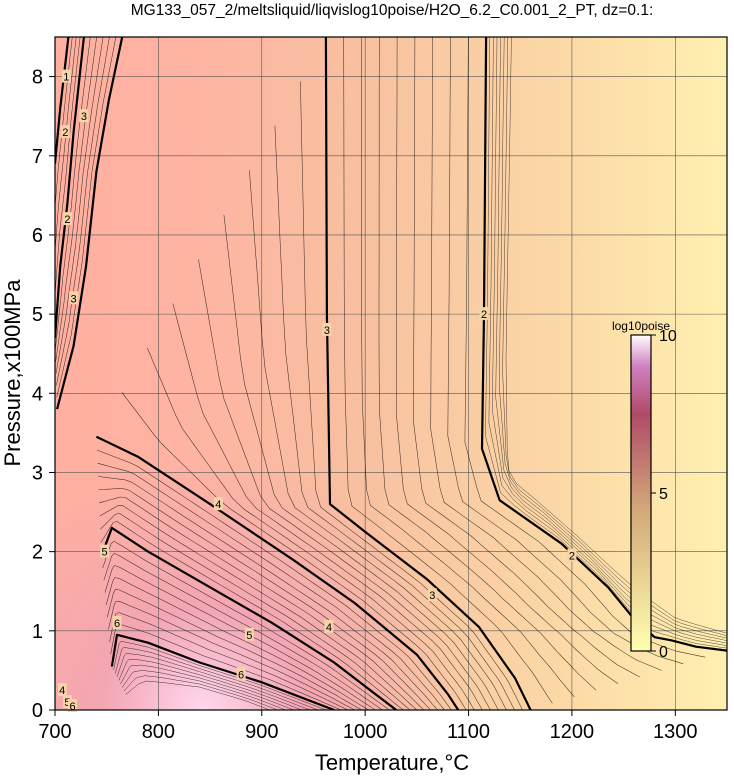 The height and width of the screenshot is (776, 734). I want to click on x-tick-label: 700, so click(54, 732).